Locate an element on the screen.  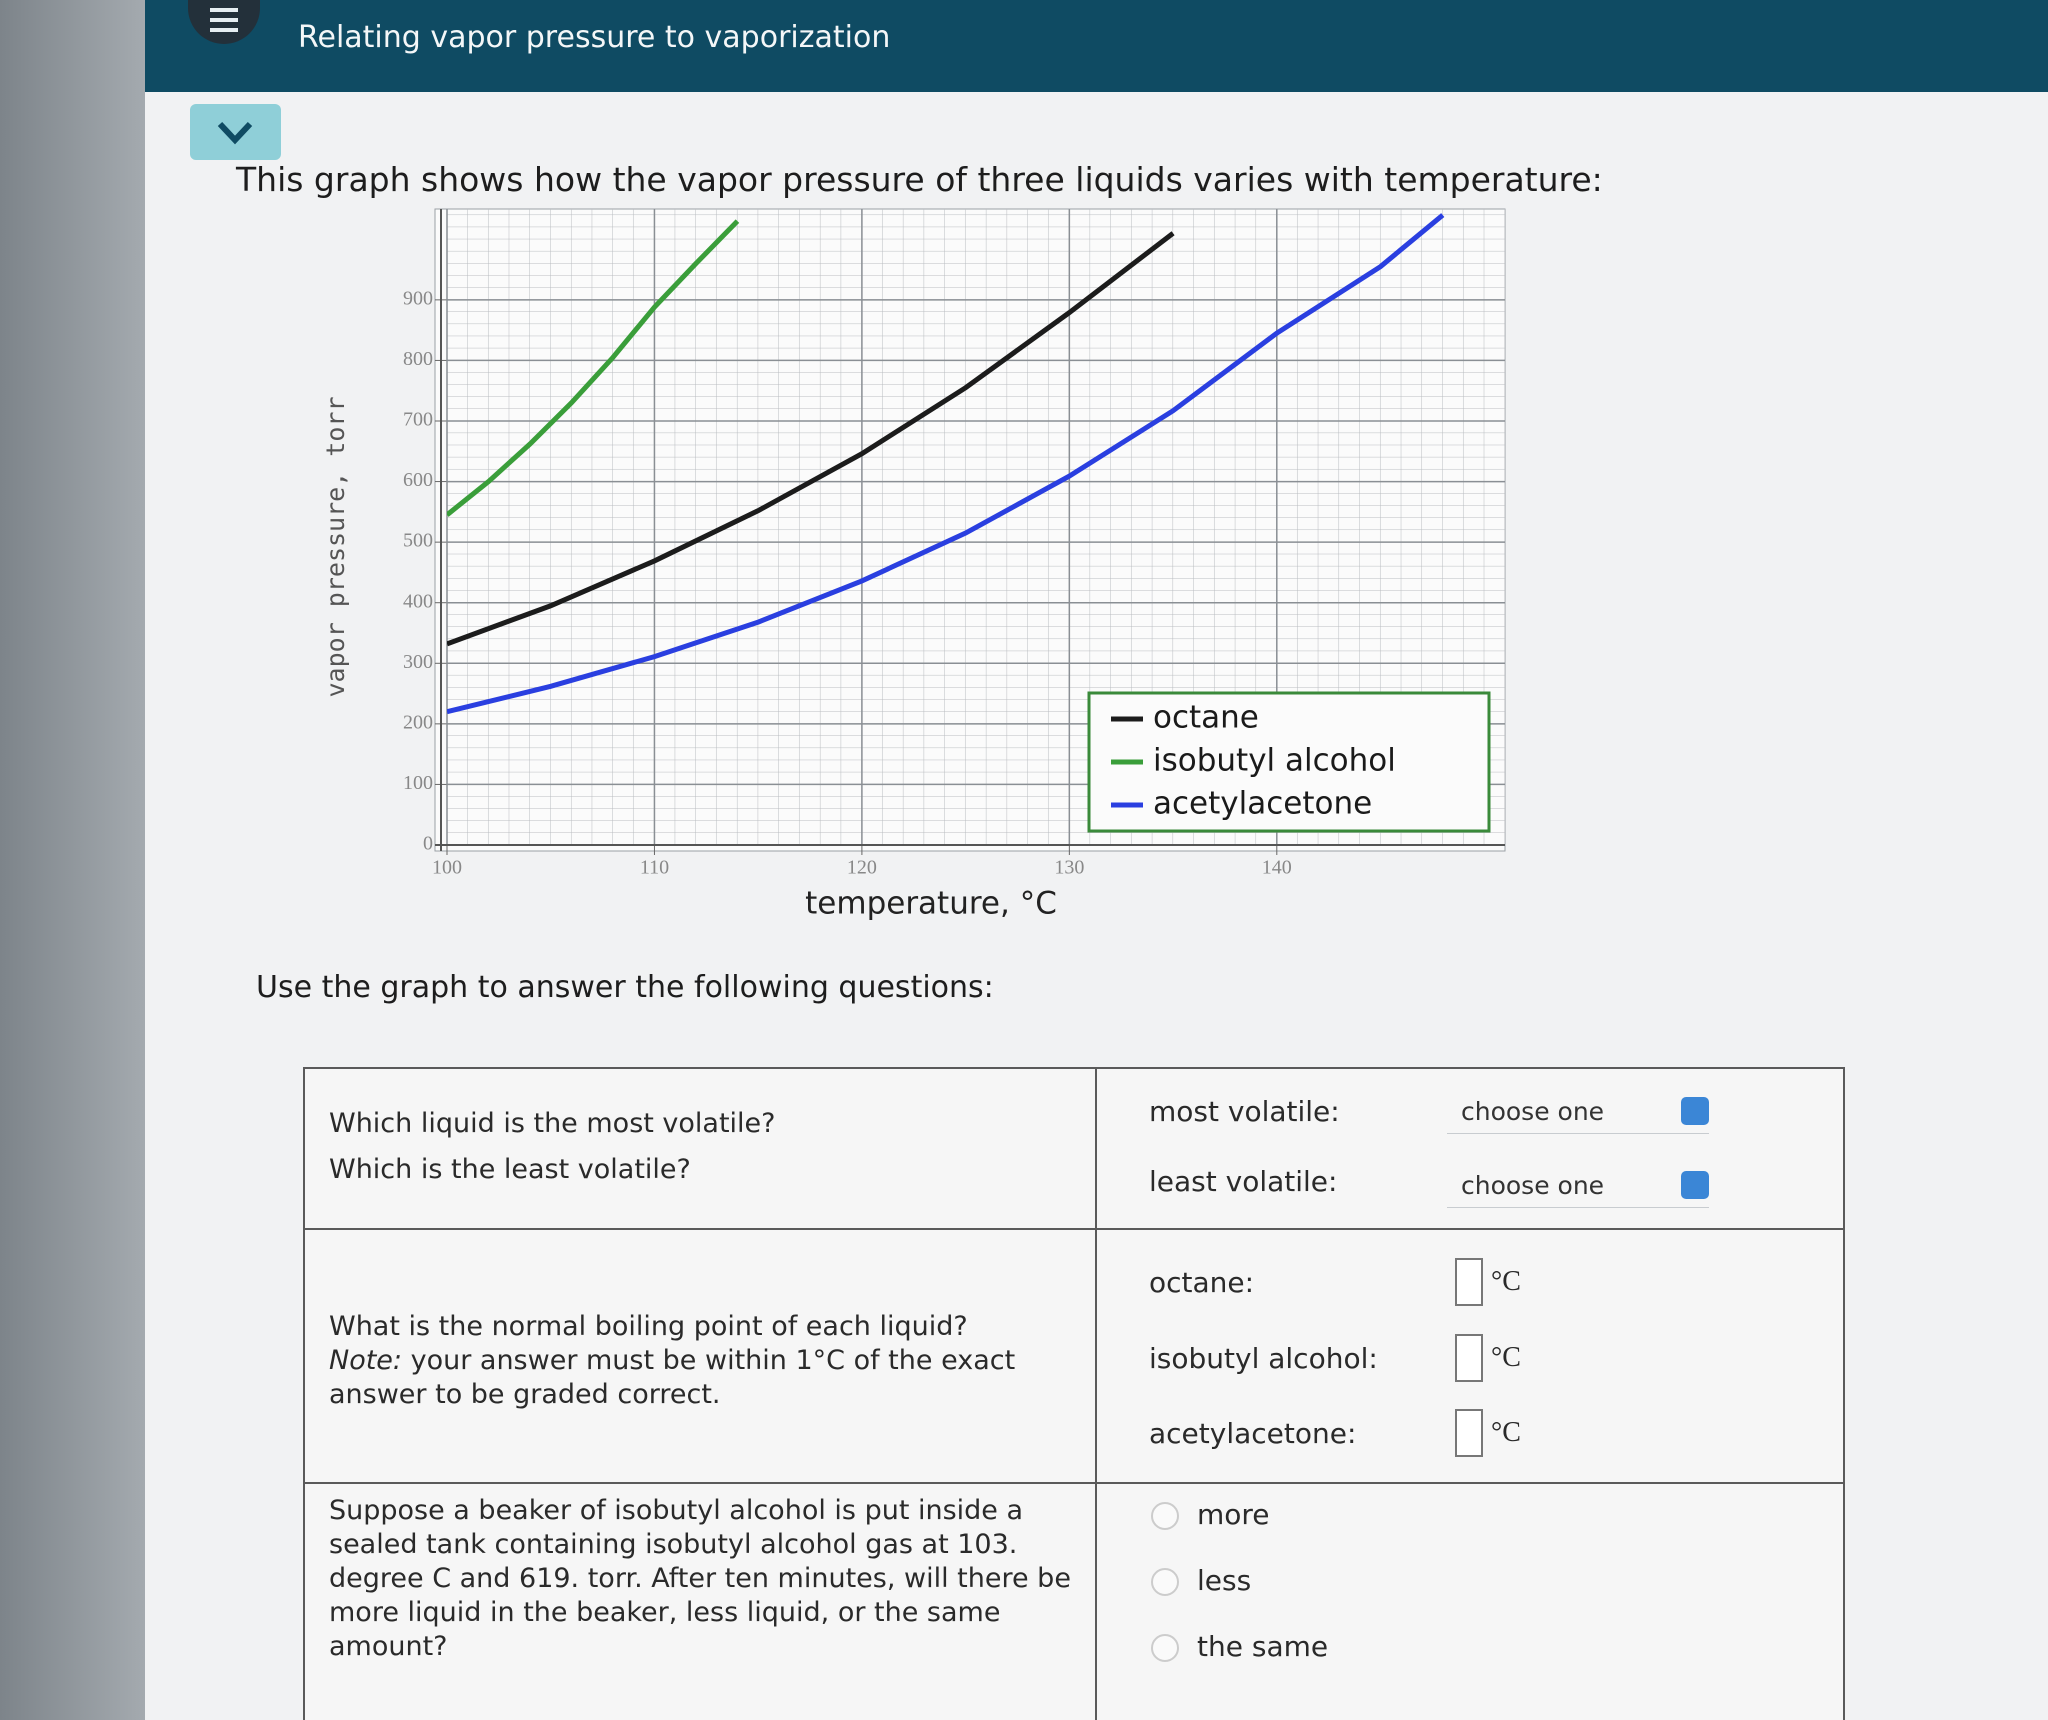
legend-box is located at coordinates (1289, 762).